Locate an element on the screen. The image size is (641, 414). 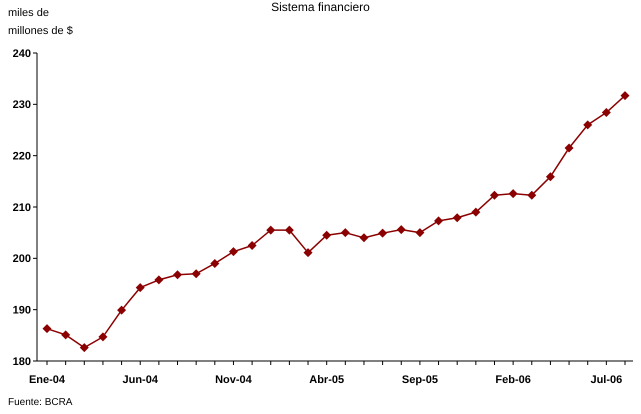
y-tick-label: 180 is located at coordinates (21, 362).